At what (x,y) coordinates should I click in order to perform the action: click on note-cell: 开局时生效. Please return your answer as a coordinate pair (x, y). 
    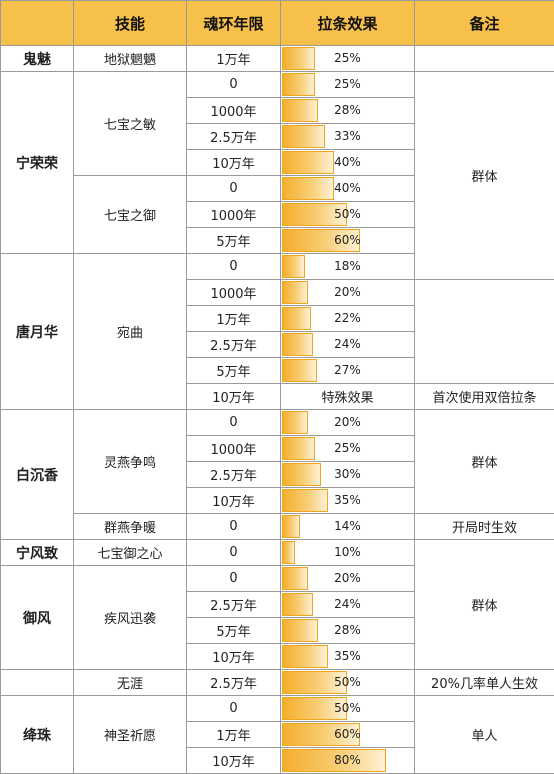
    Looking at the image, I should click on (484, 526).